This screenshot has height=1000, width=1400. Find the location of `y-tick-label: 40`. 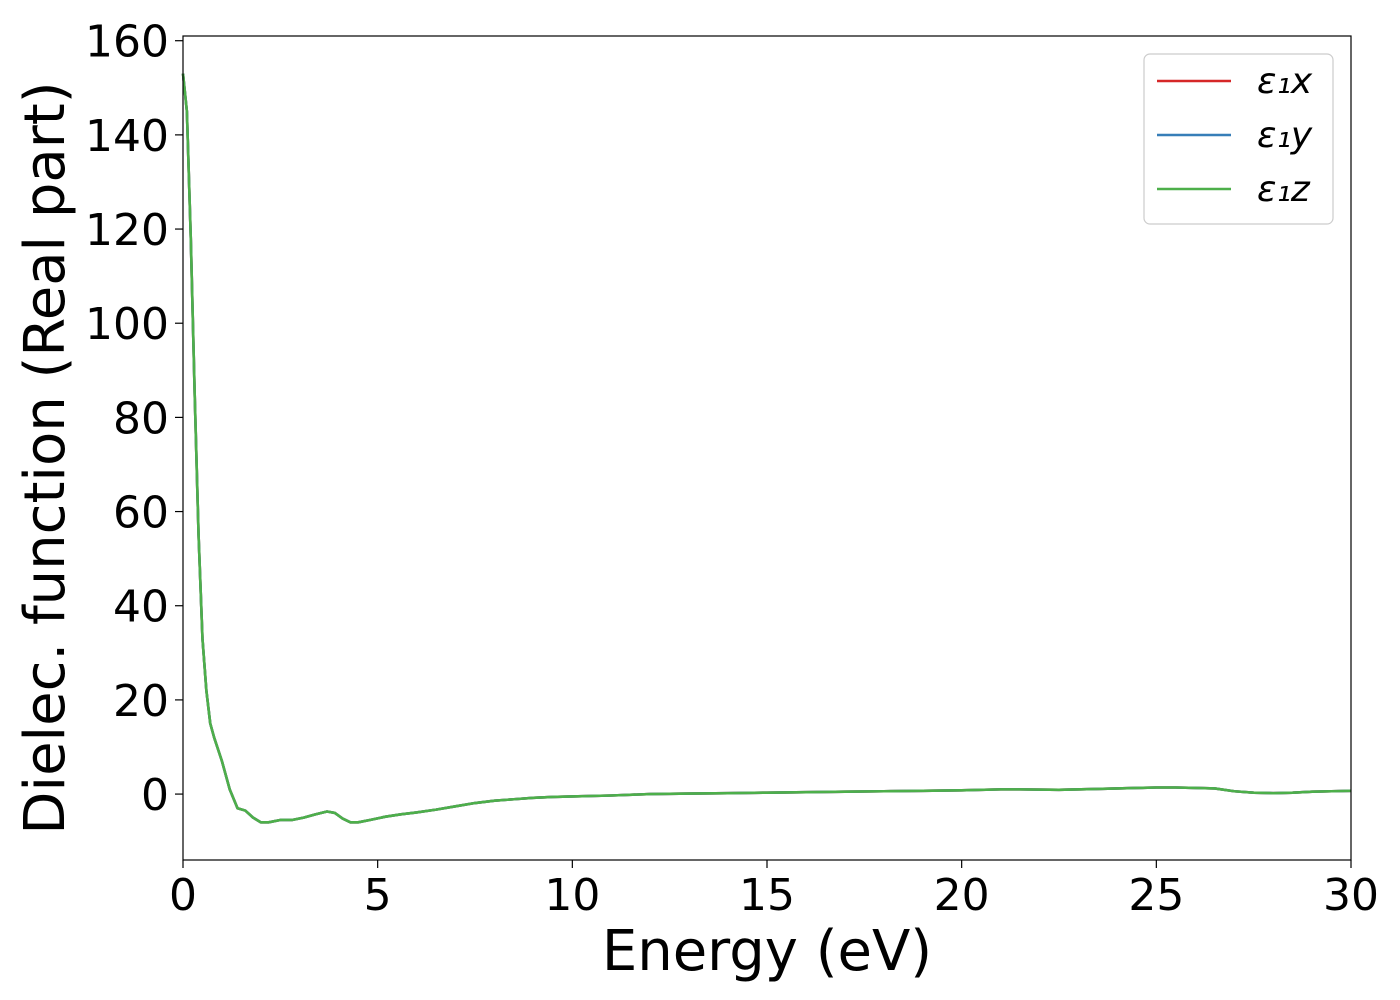

y-tick-label: 40 is located at coordinates (141, 607).